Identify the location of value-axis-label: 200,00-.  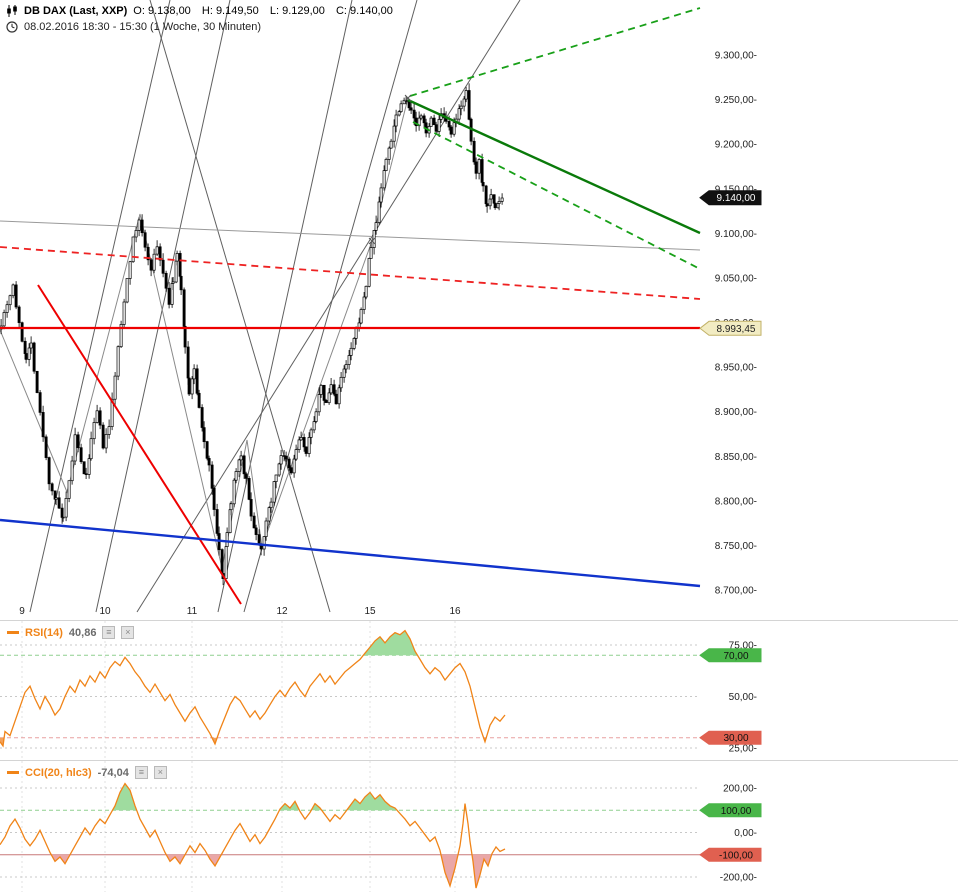
(740, 789).